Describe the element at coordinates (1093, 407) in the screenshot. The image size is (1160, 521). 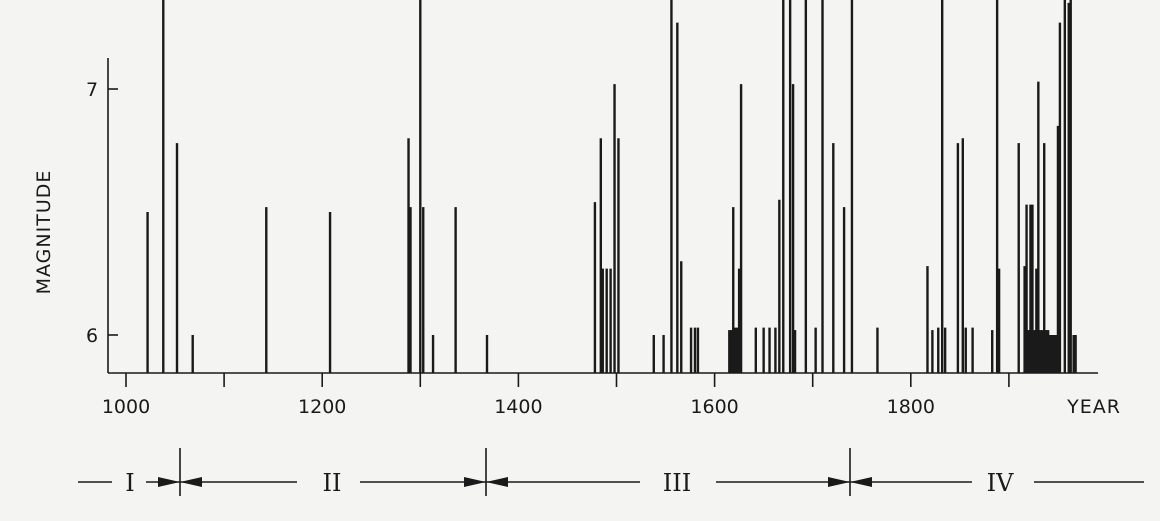
I see `x-axis-title: YEAR` at that location.